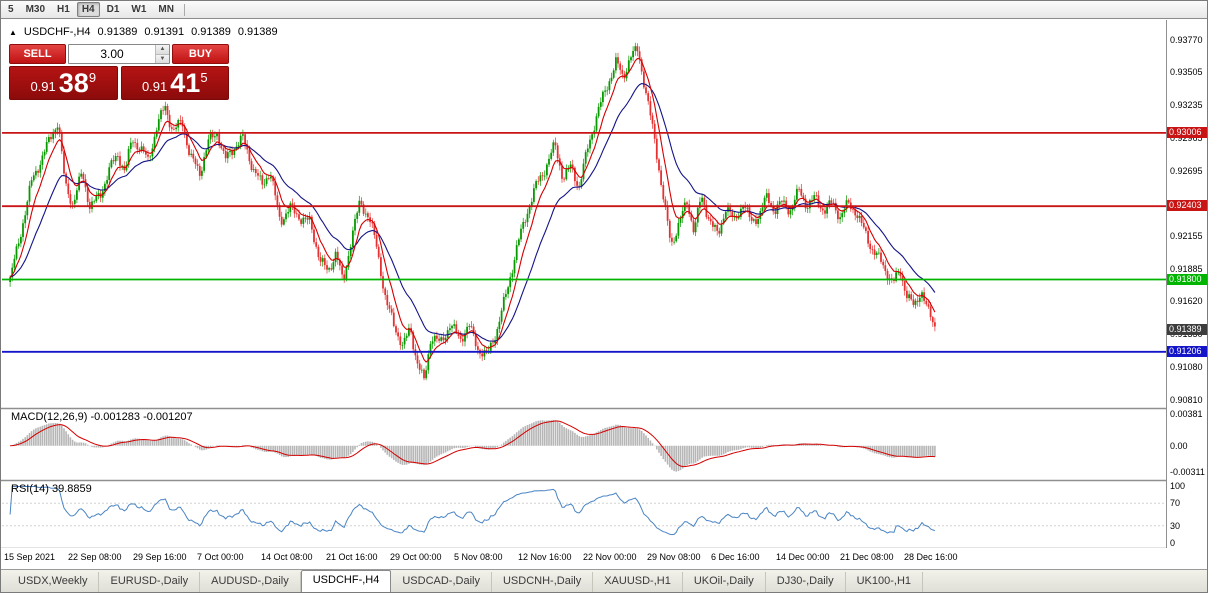 Image resolution: width=1208 pixels, height=593 pixels. I want to click on buy-price-prefix: 0.91, so click(154, 86).